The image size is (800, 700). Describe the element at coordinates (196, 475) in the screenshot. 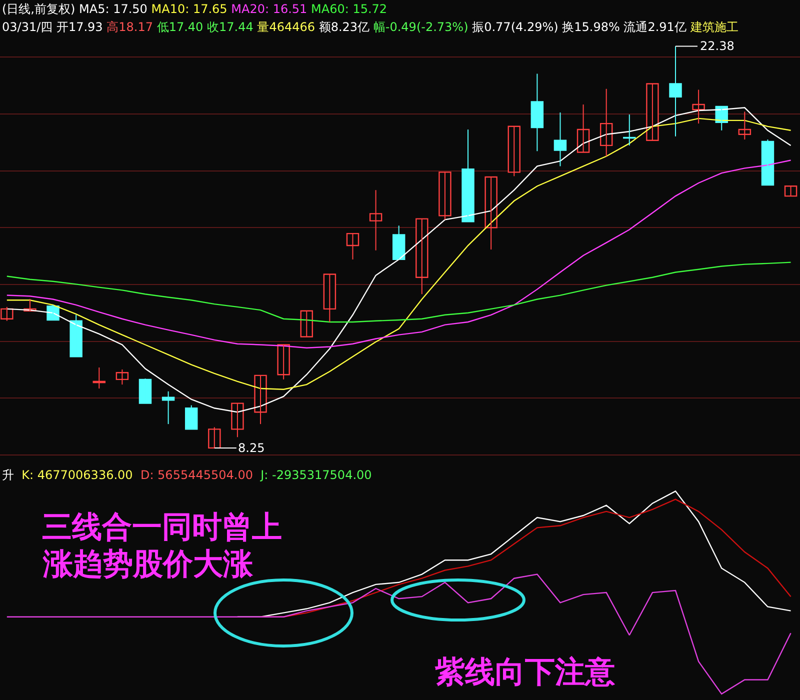

I see `text: D: 5655445504.00` at that location.